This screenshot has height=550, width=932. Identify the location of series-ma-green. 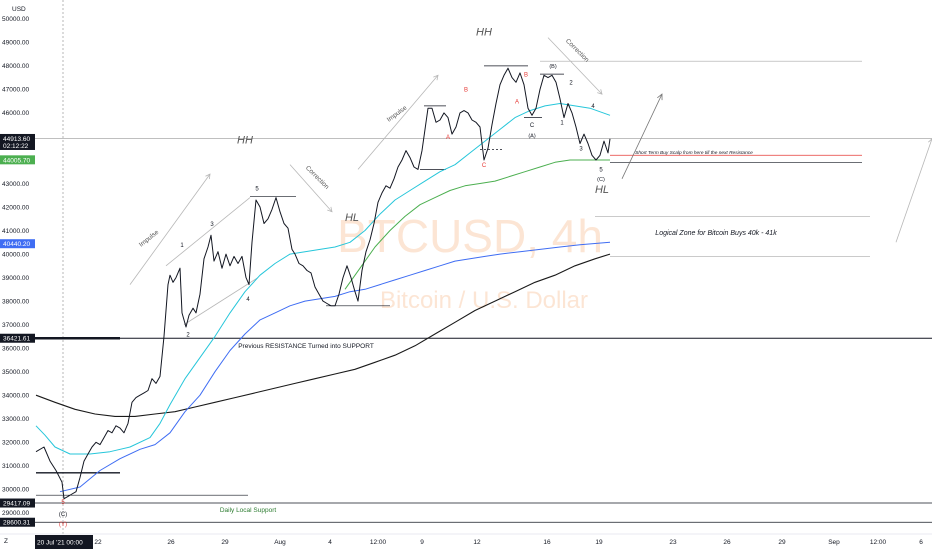
(477, 224).